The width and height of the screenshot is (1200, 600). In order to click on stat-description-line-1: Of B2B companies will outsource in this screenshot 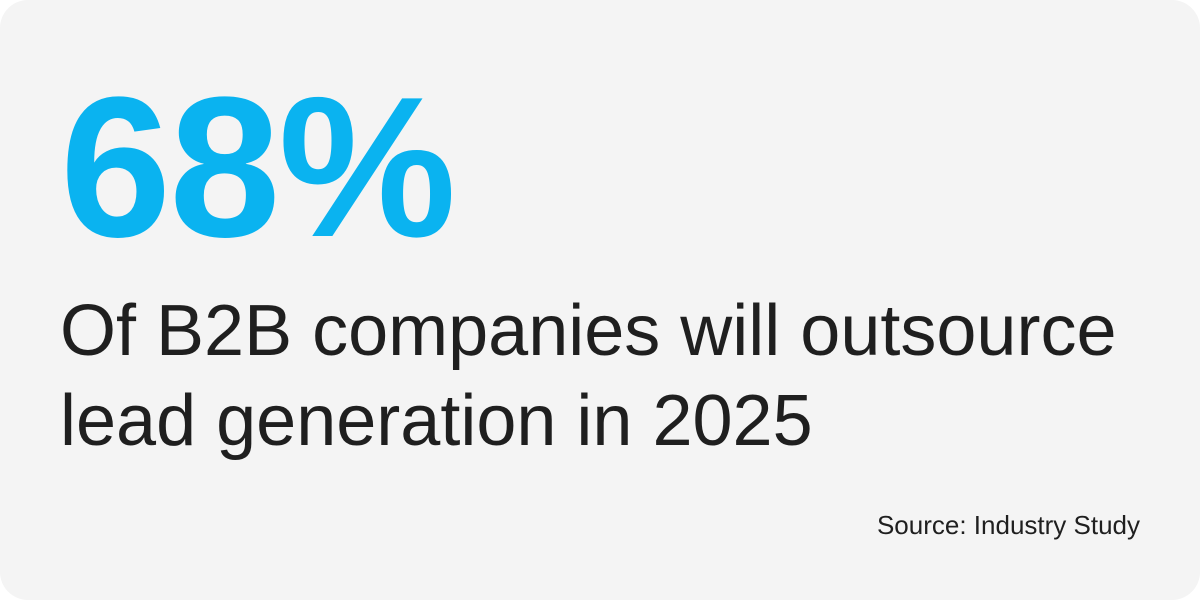, I will do `click(588, 331)`.